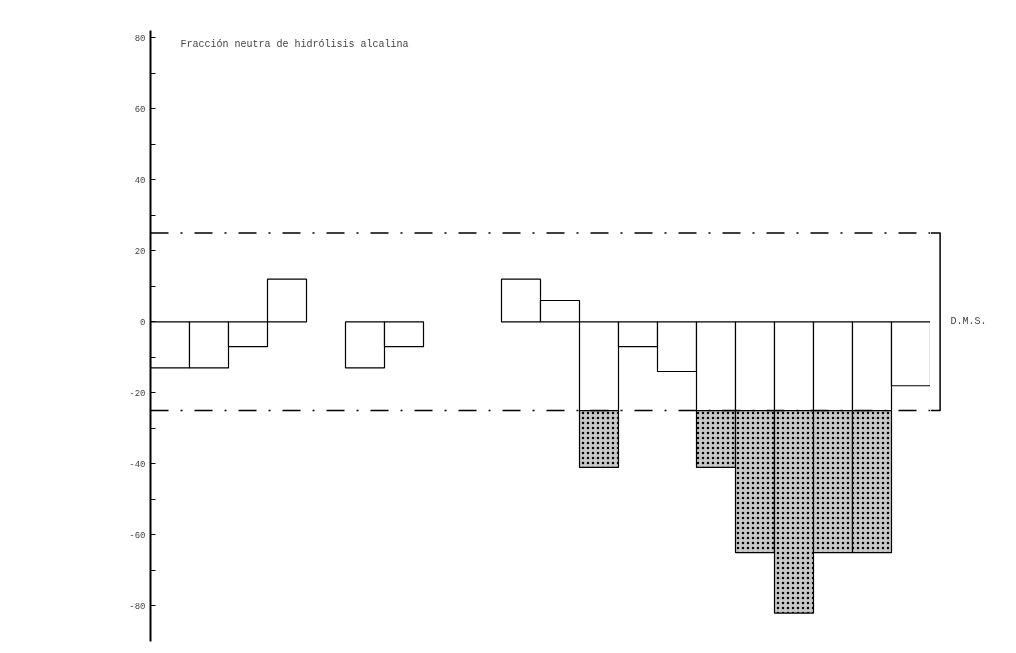 The image size is (1016, 653). What do you see at coordinates (140, 109) in the screenshot?
I see `y-tick-label: 60` at bounding box center [140, 109].